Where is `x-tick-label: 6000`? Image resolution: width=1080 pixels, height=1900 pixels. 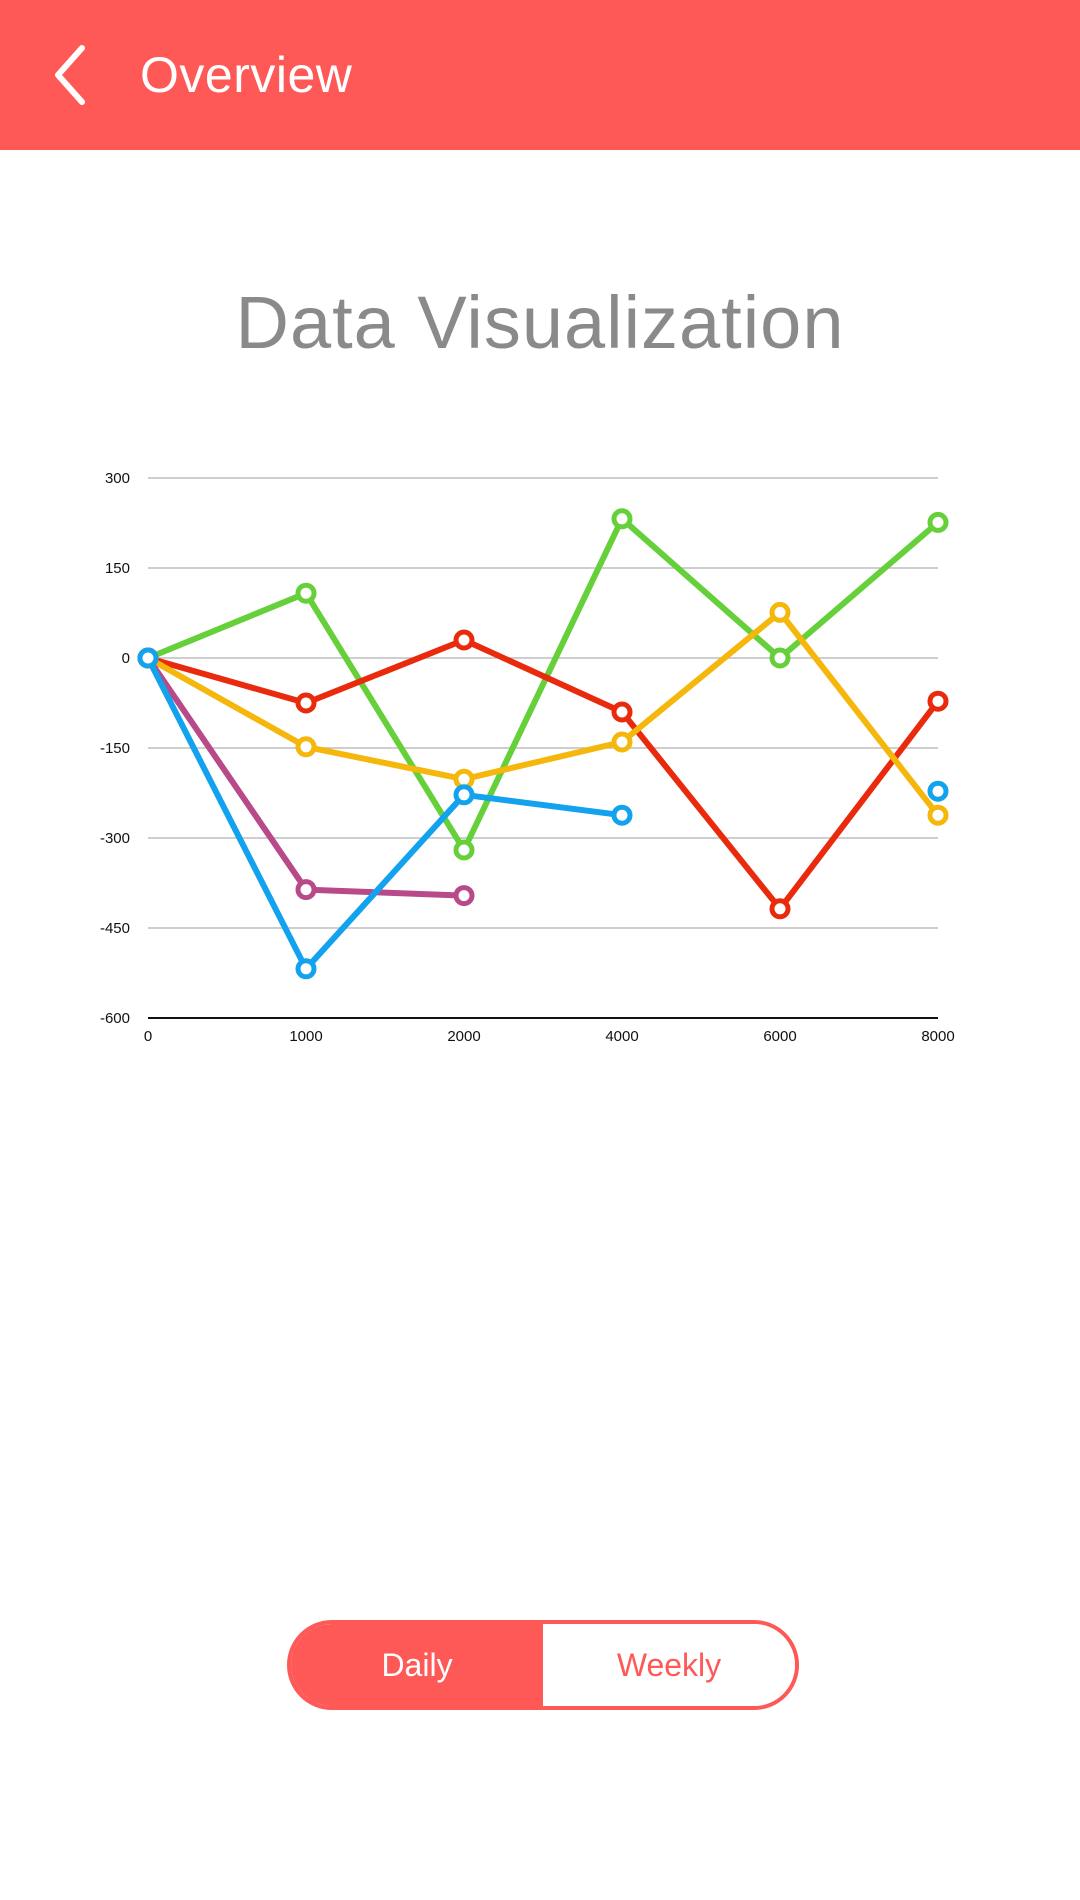 x-tick-label: 6000 is located at coordinates (779, 1036).